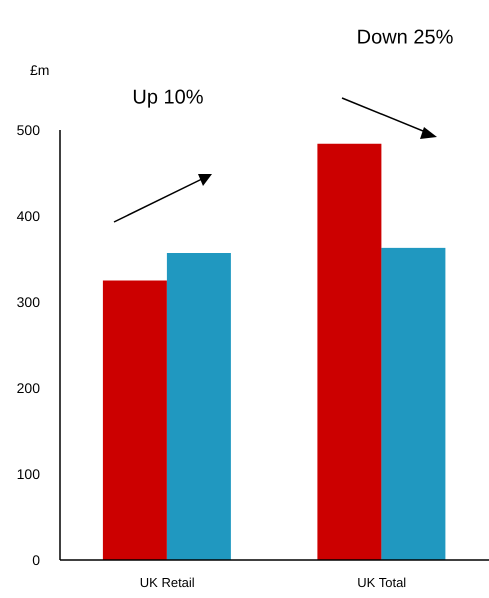 This screenshot has height=598, width=489. I want to click on text: Up 10%, so click(168, 98).